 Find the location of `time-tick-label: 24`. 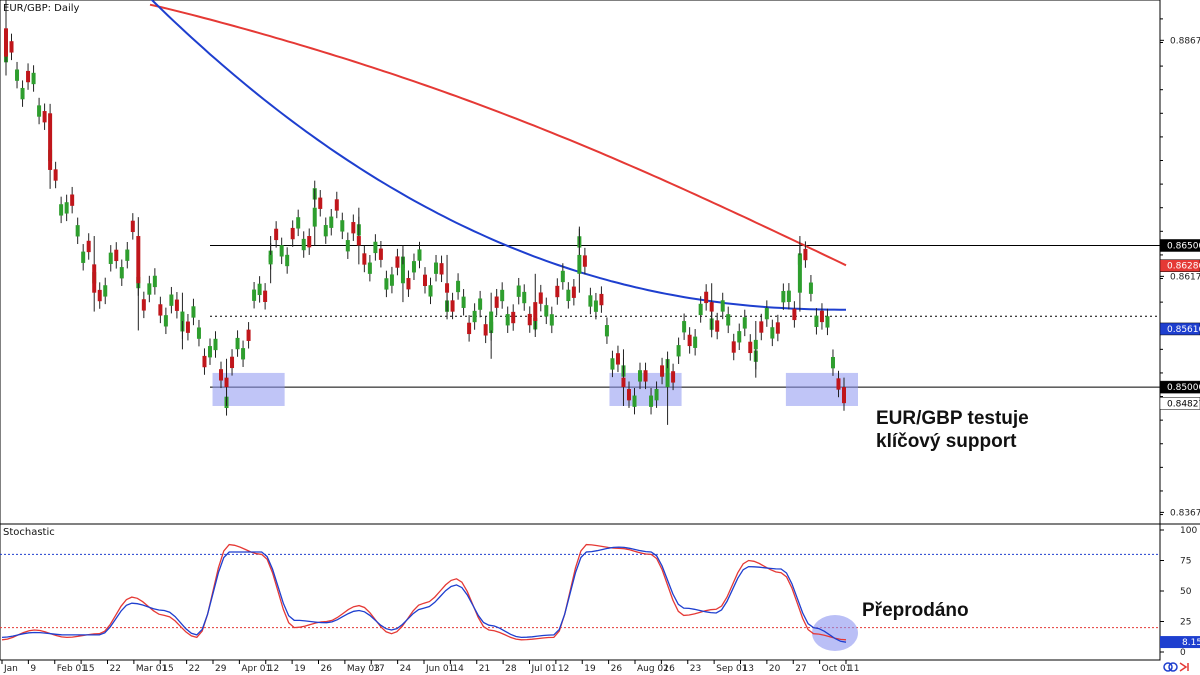

time-tick-label: 24 is located at coordinates (406, 669).